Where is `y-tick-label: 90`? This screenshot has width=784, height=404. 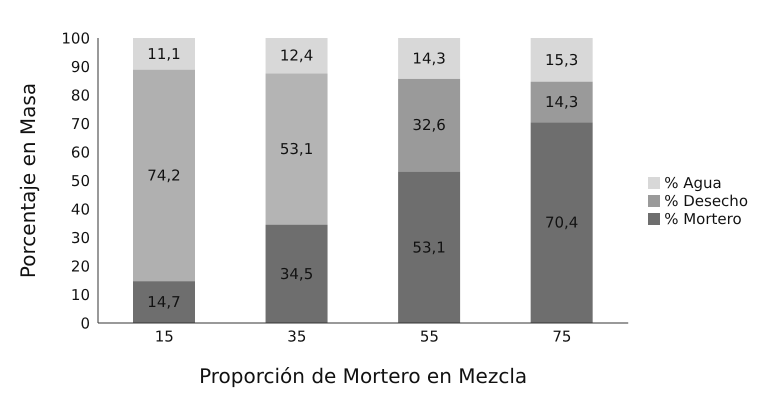
y-tick-label: 90 is located at coordinates (80, 67).